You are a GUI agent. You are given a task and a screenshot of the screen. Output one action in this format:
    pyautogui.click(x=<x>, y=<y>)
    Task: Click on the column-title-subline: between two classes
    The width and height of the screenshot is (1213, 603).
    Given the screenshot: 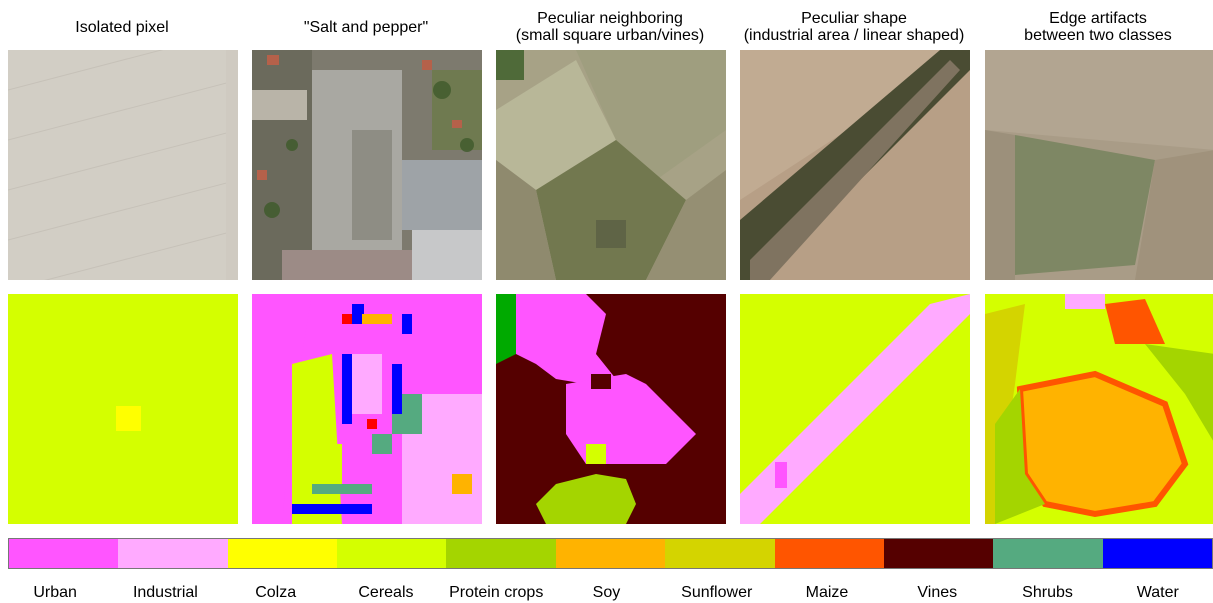 What is the action you would take?
    pyautogui.click(x=1098, y=35)
    